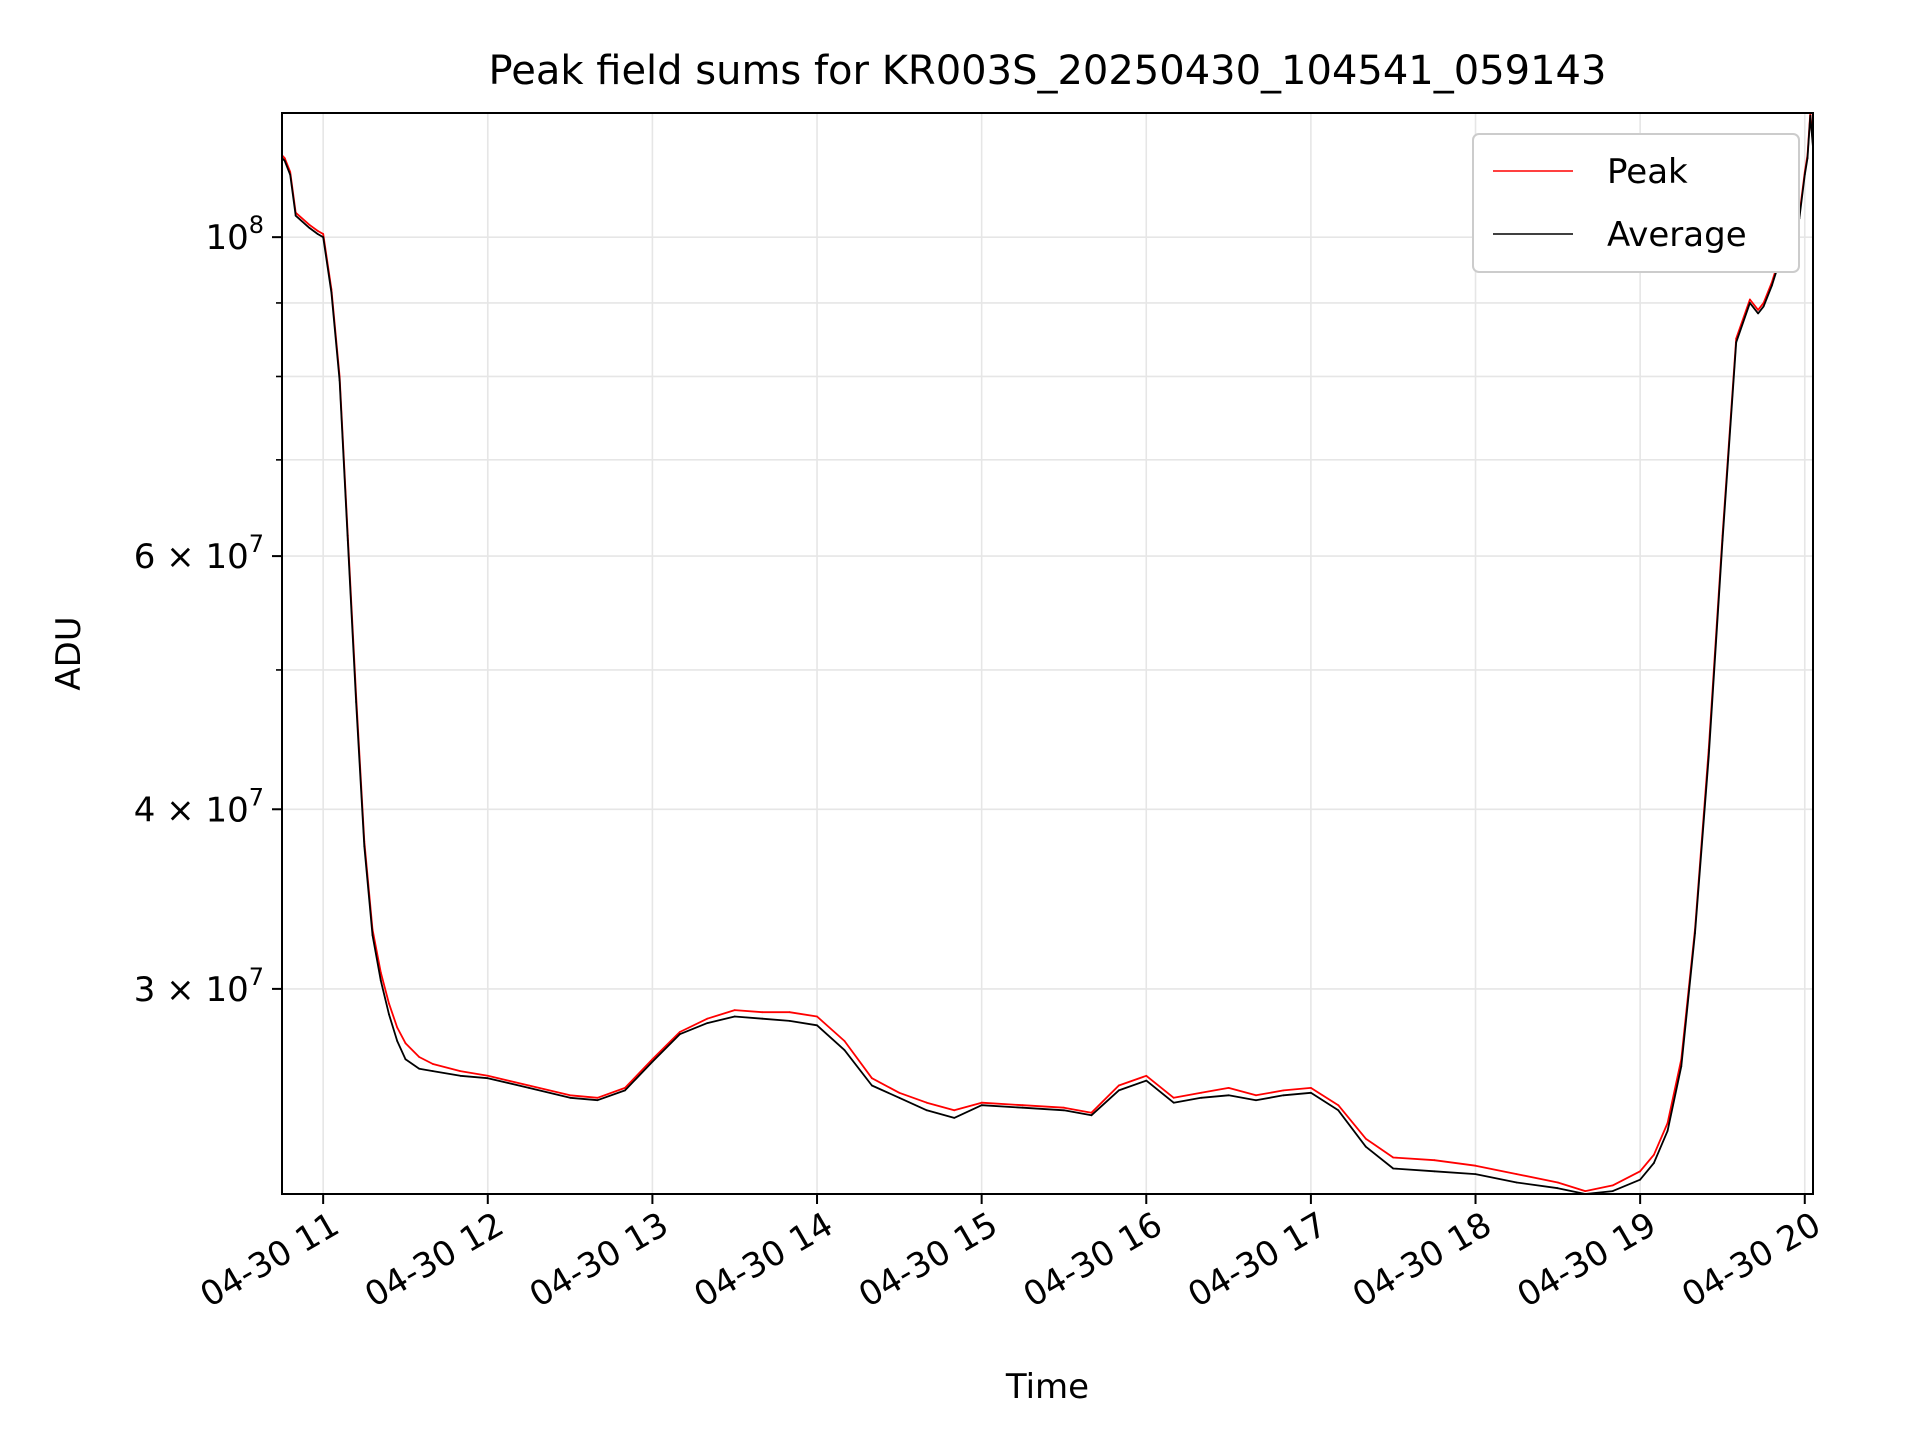 The height and width of the screenshot is (1440, 1920). Describe the element at coordinates (1636, 203) in the screenshot. I see `legend: Peak Average` at that location.